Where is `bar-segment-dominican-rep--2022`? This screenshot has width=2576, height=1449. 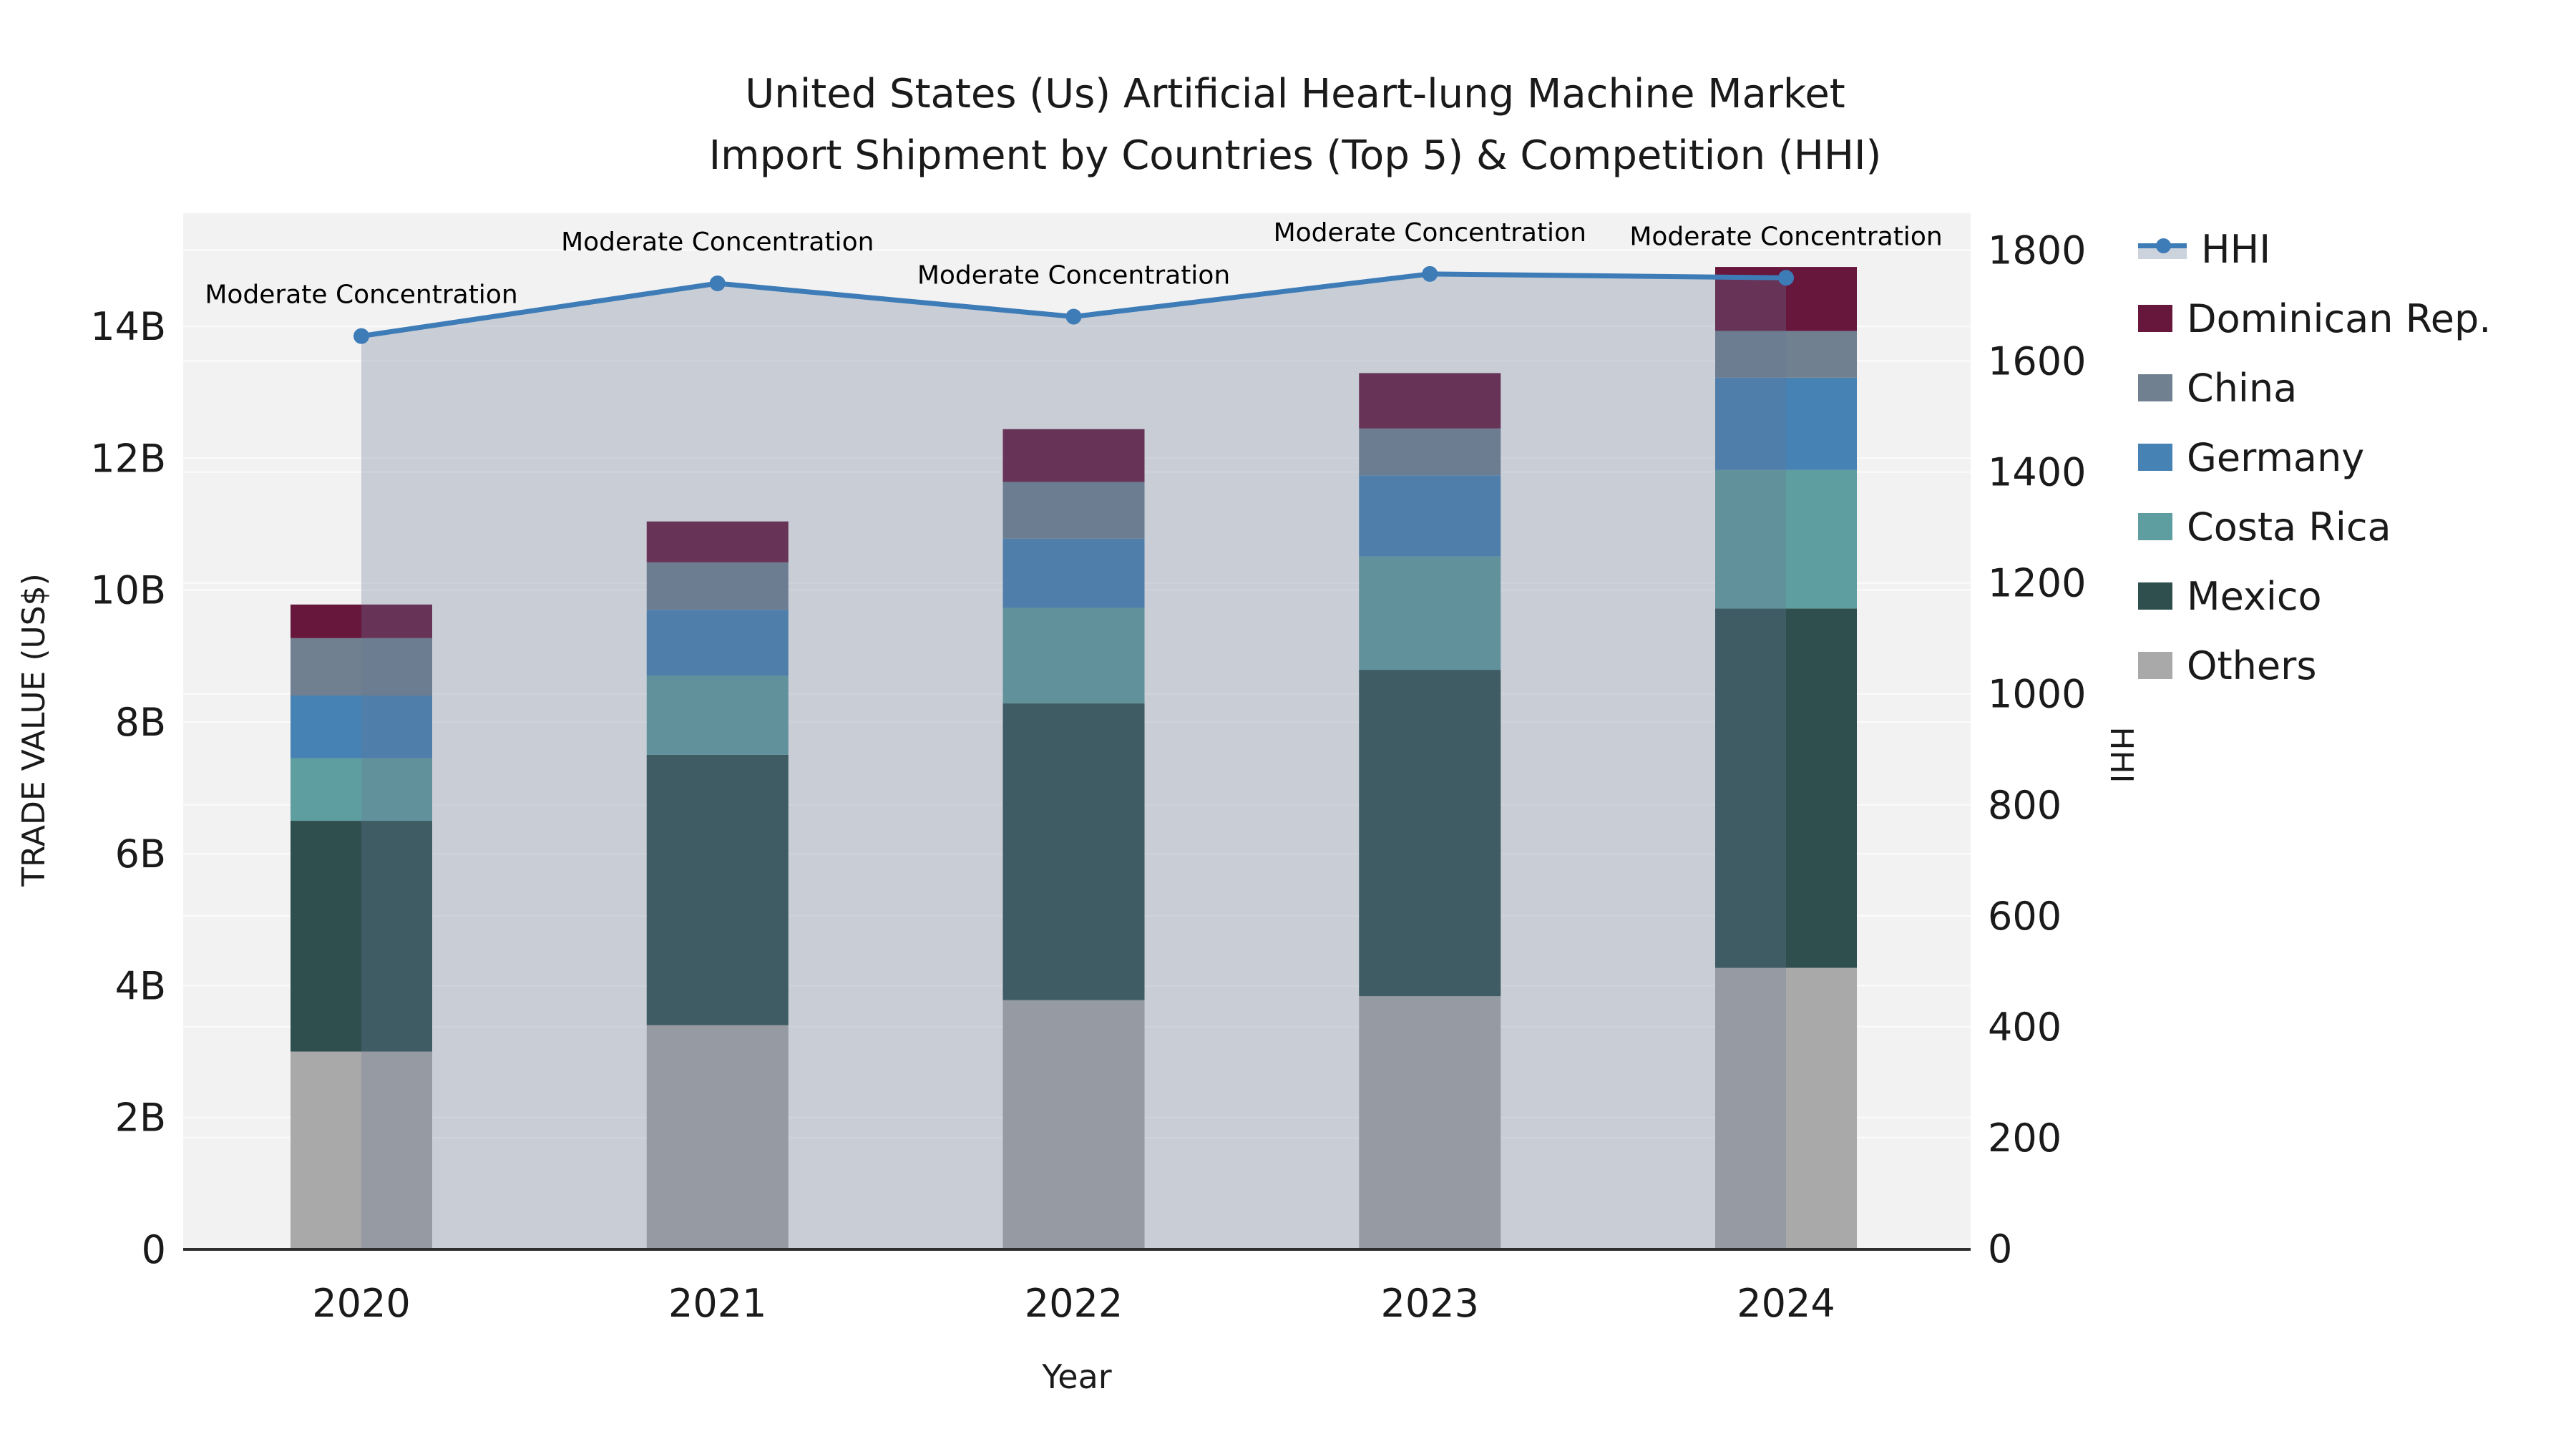 bar-segment-dominican-rep--2022 is located at coordinates (1073, 455).